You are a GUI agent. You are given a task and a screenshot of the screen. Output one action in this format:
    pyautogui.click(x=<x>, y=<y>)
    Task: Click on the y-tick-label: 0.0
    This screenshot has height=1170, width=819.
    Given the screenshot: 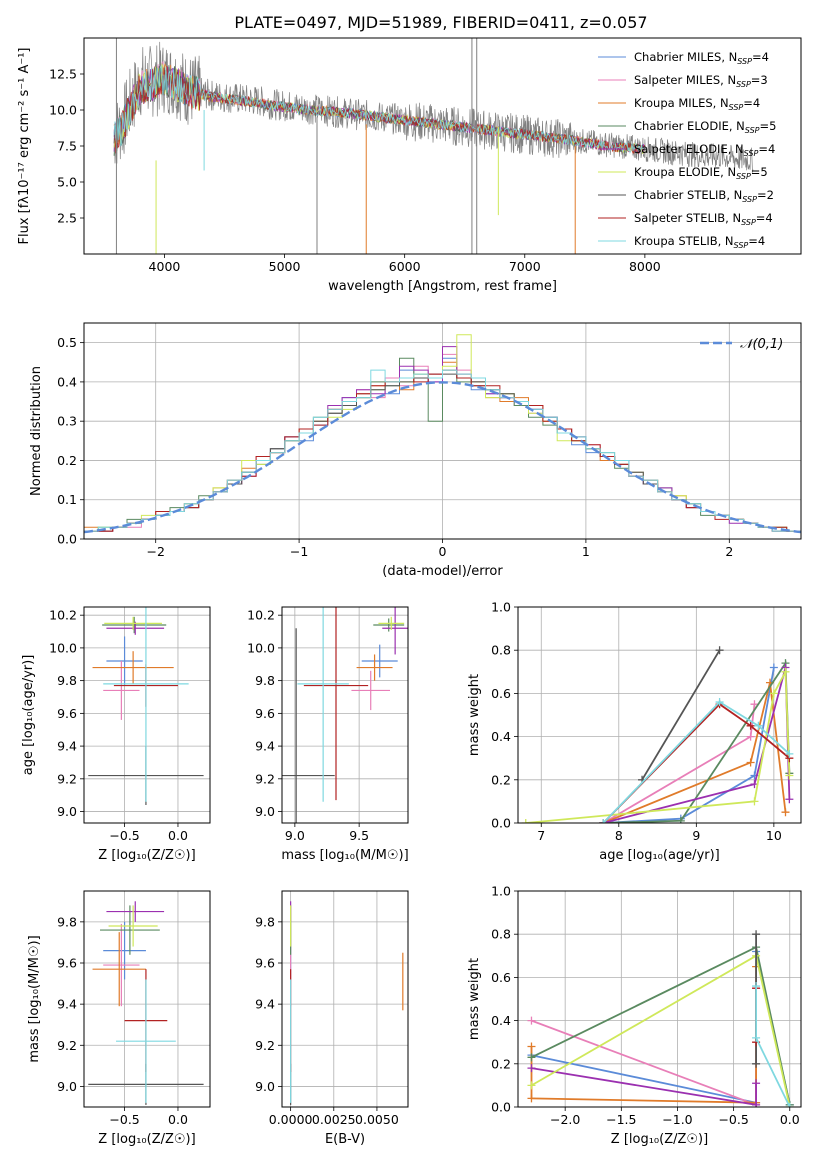 What is the action you would take?
    pyautogui.click(x=501, y=823)
    